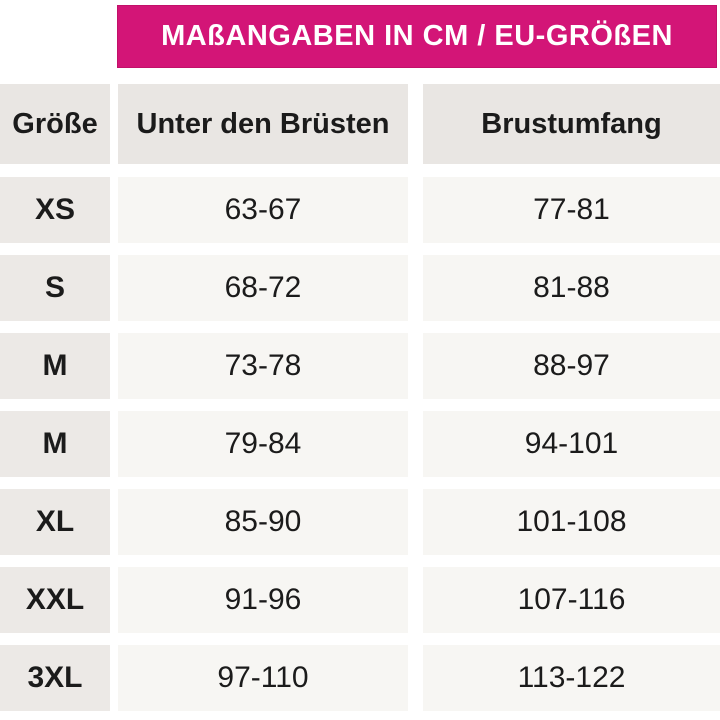 The image size is (720, 720). Describe the element at coordinates (571, 124) in the screenshot. I see `column-header-brustumfang: Brustumfang` at that location.